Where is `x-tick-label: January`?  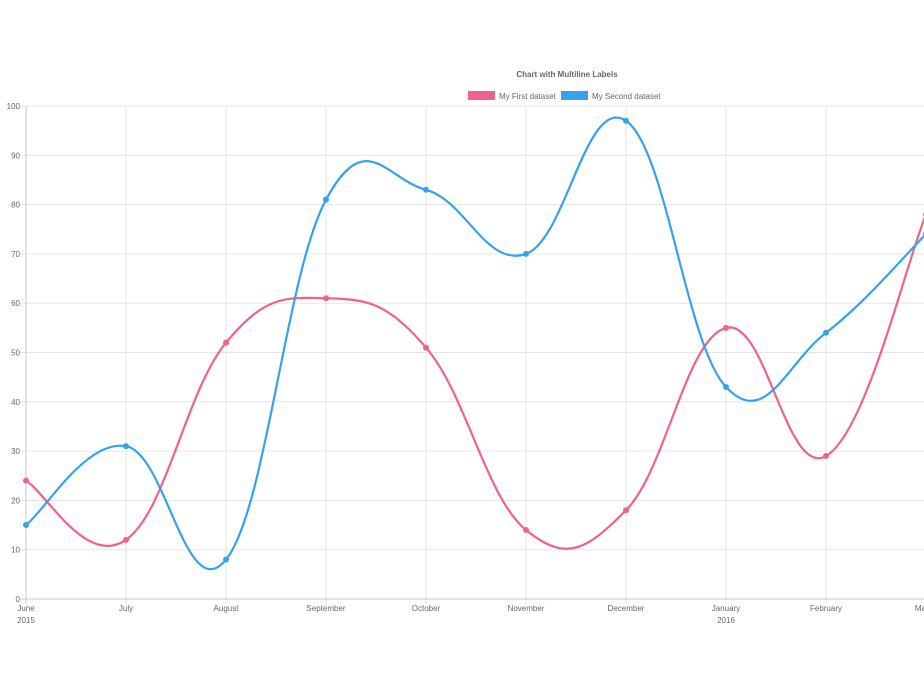
x-tick-label: January is located at coordinates (726, 608).